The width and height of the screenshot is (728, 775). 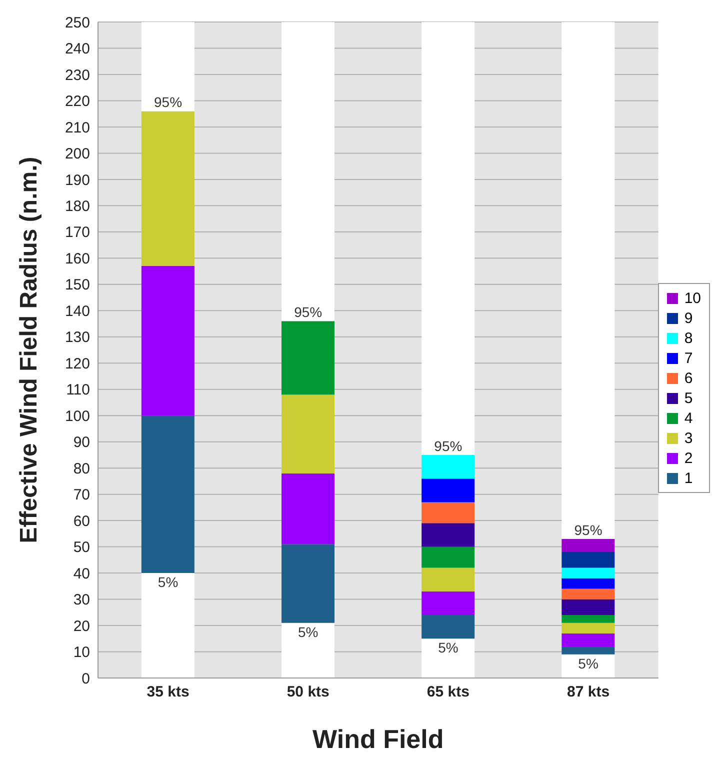 I want to click on y-tick-label: 240, so click(x=77, y=49).